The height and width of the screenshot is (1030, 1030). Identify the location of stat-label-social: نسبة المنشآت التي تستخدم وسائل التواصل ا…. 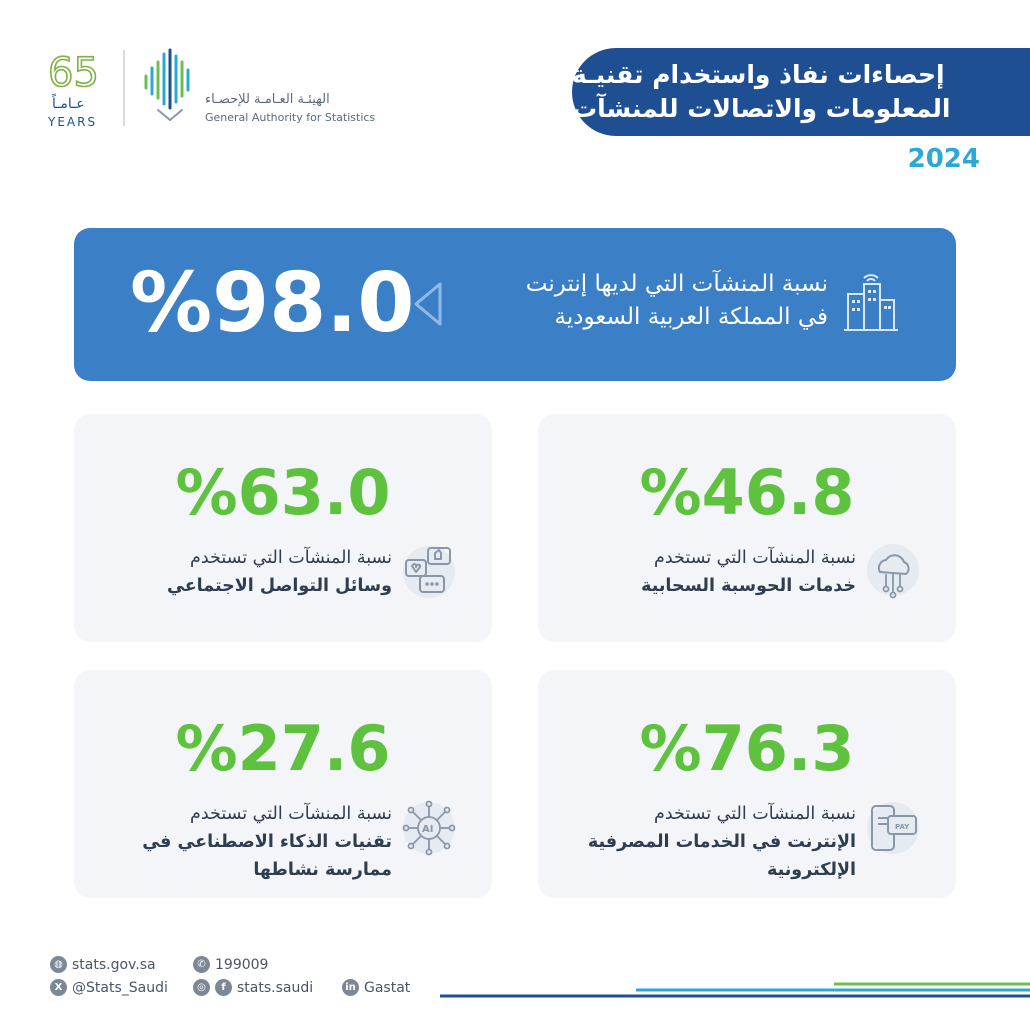
(279, 572).